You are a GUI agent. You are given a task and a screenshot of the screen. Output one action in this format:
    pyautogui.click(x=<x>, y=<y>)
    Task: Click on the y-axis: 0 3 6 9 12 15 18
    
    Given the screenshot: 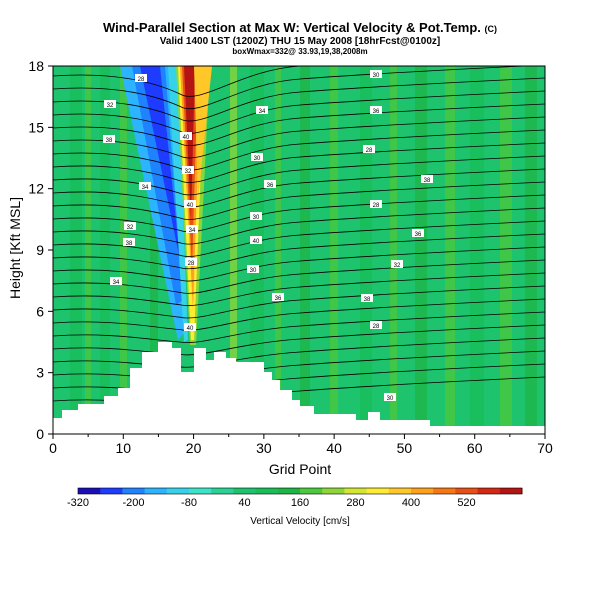 What is the action you would take?
    pyautogui.click(x=40, y=250)
    